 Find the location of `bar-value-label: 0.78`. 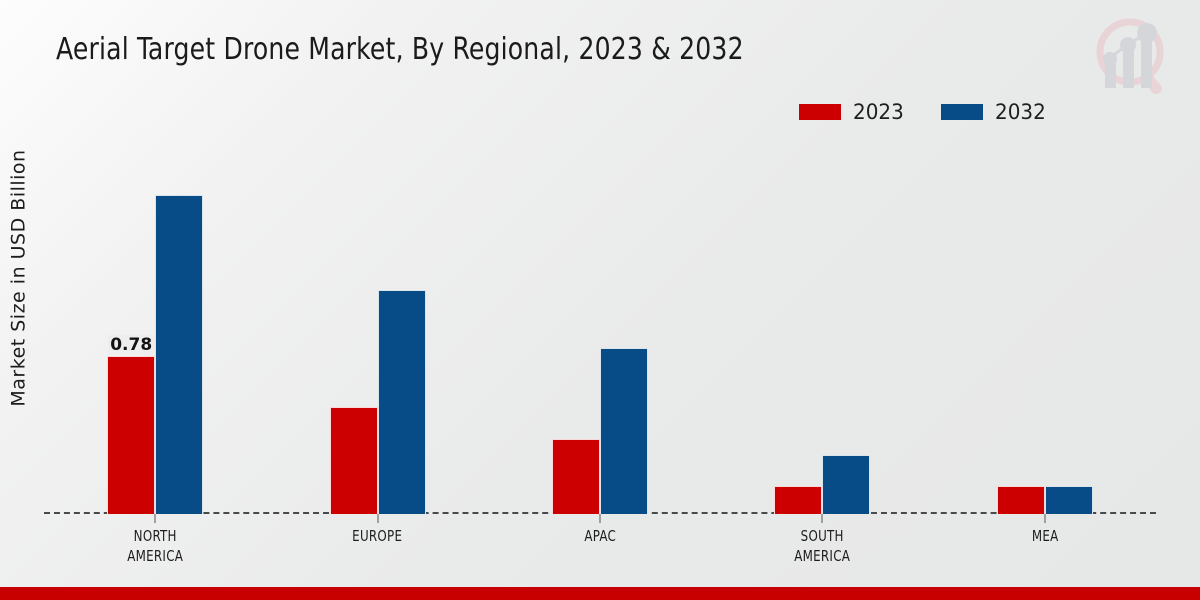

bar-value-label: 0.78 is located at coordinates (131, 345).